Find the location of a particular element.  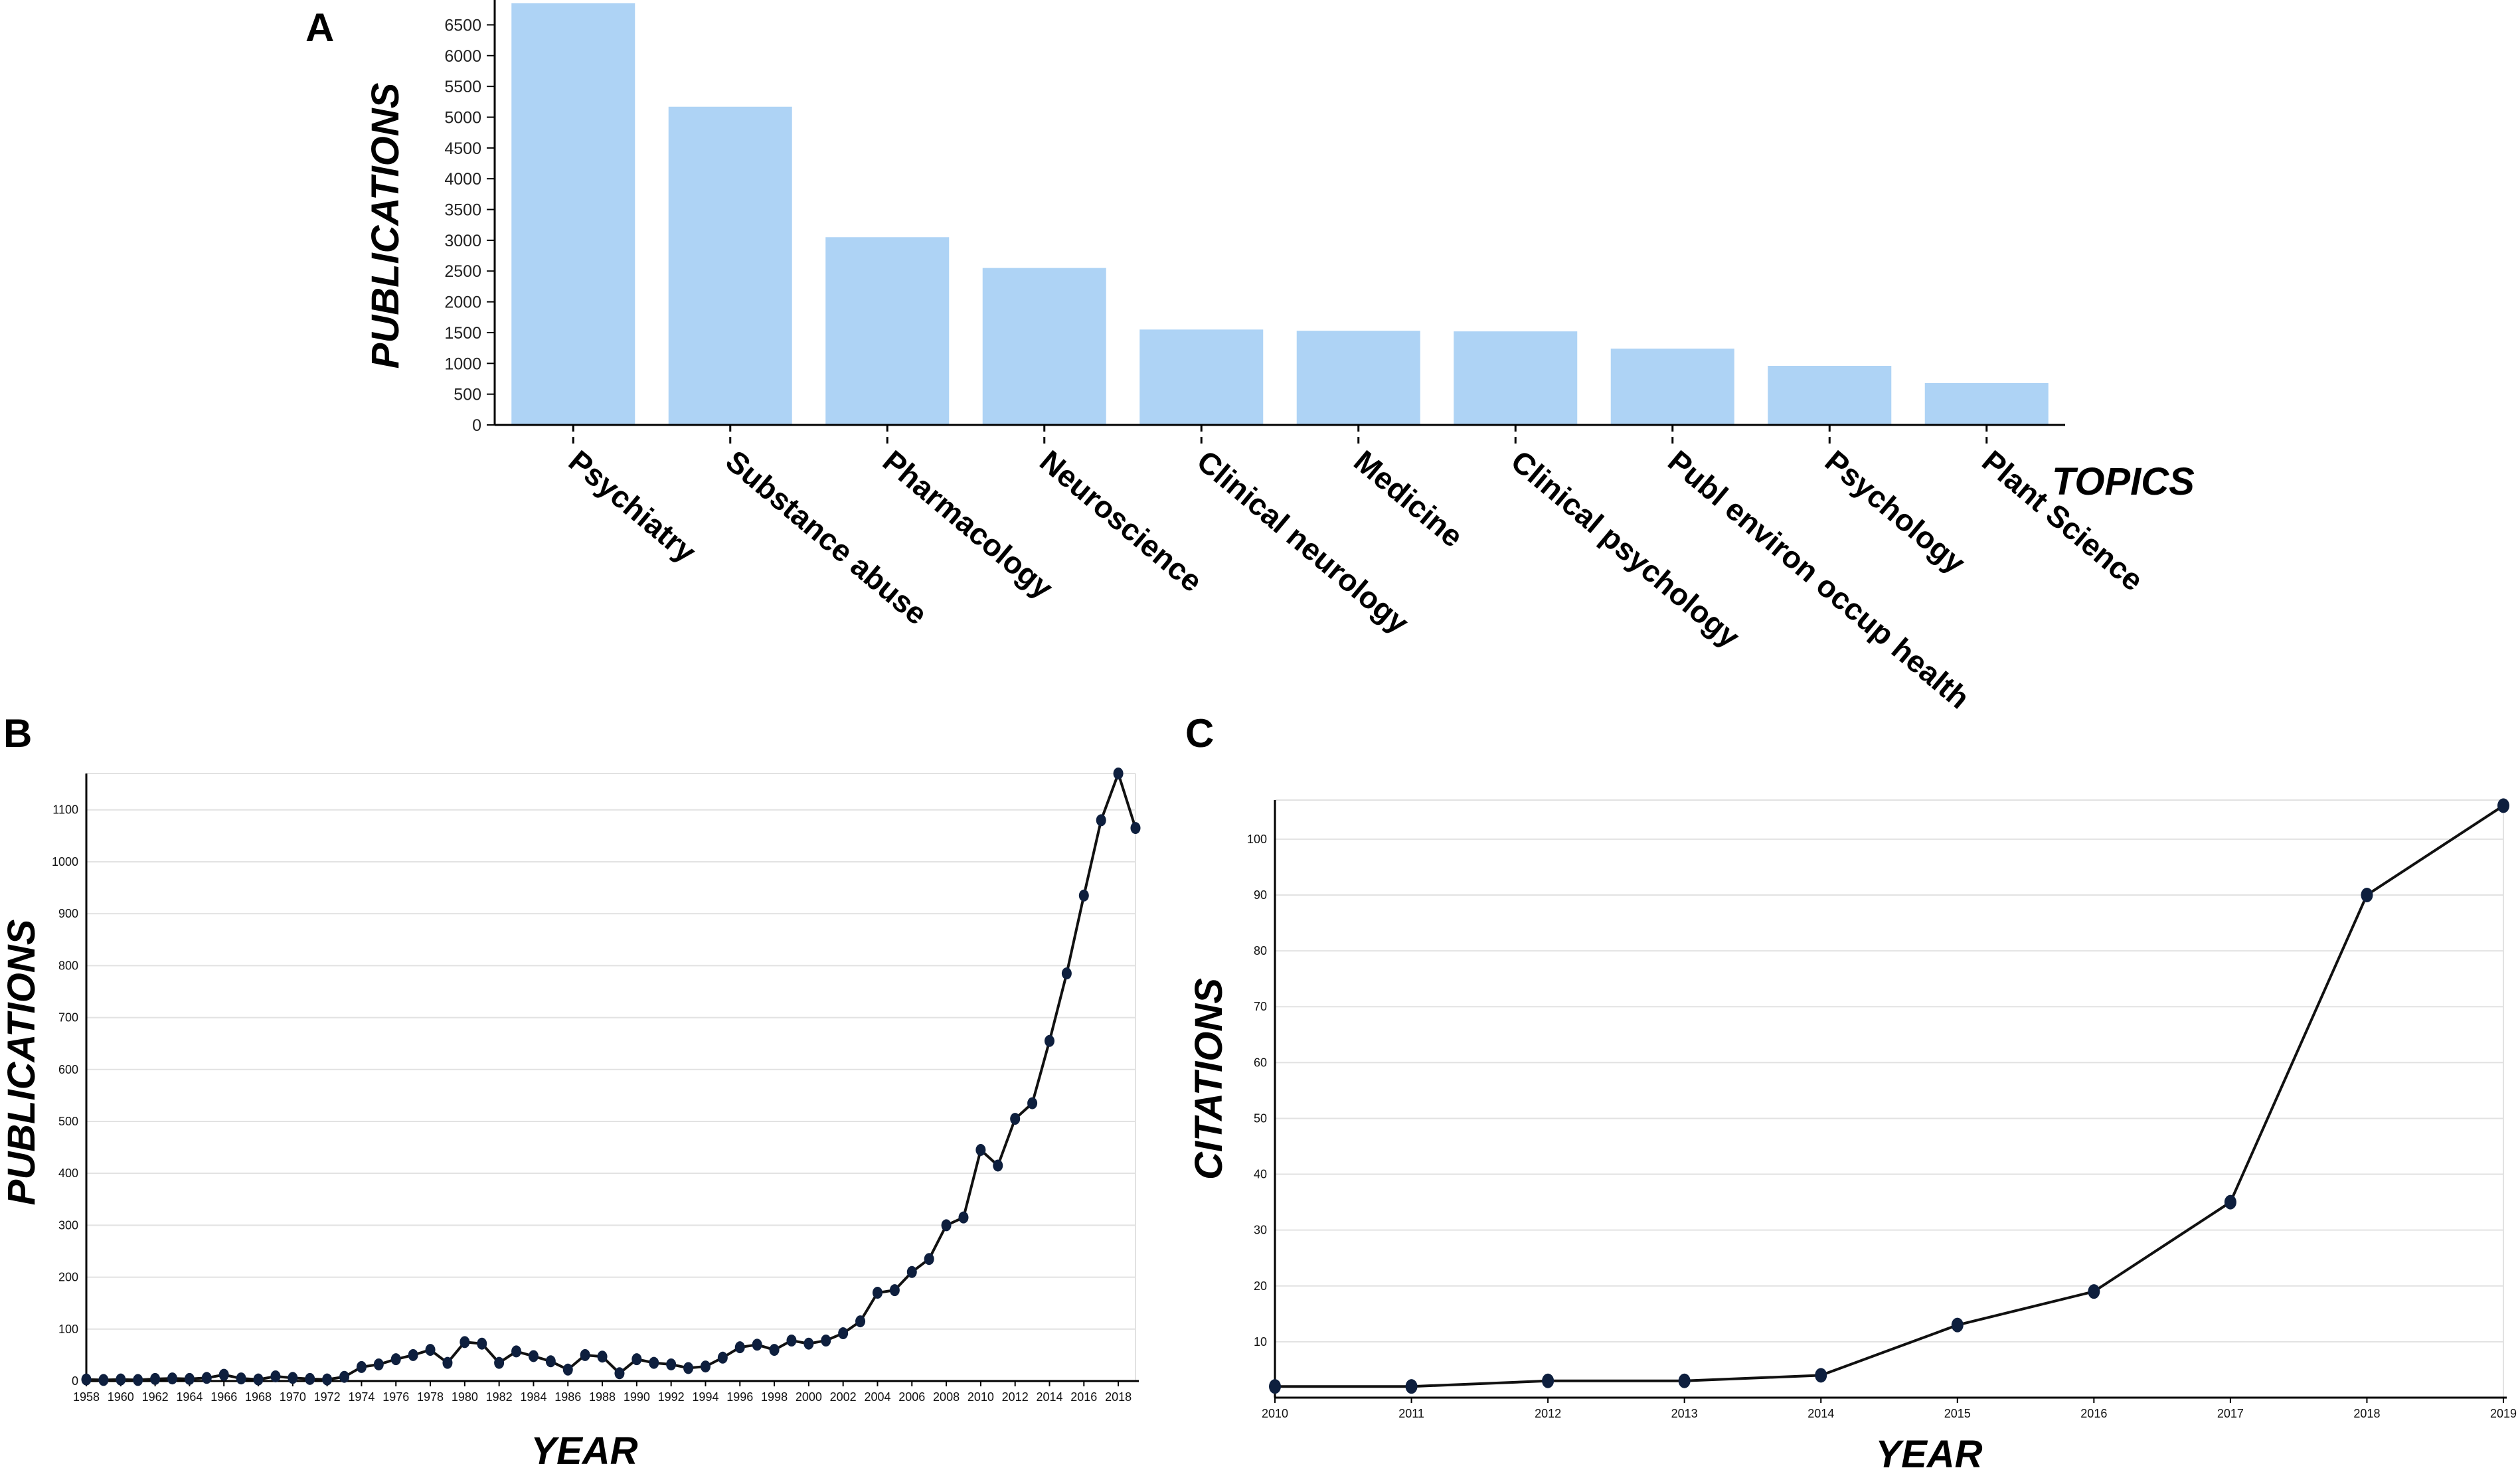

panel-b-x-tick-label: 1996 is located at coordinates (740, 1397).